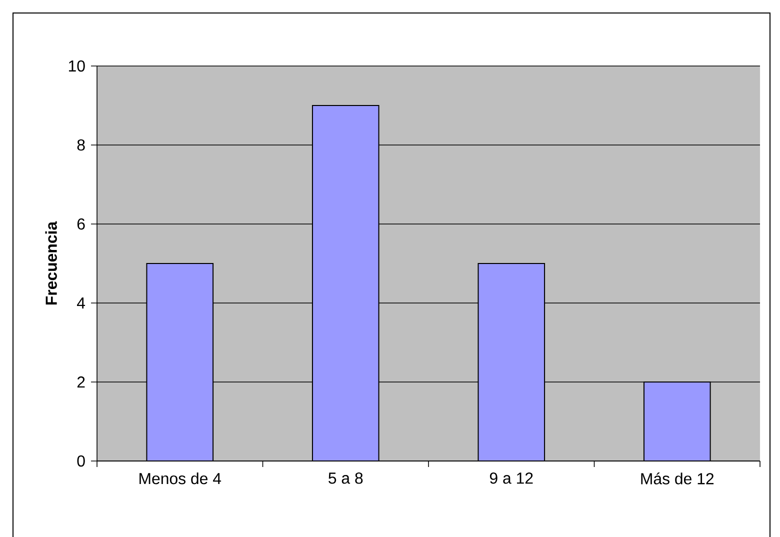 The height and width of the screenshot is (537, 780). Describe the element at coordinates (51, 263) in the screenshot. I see `y-axis-title: Frecuencia` at that location.